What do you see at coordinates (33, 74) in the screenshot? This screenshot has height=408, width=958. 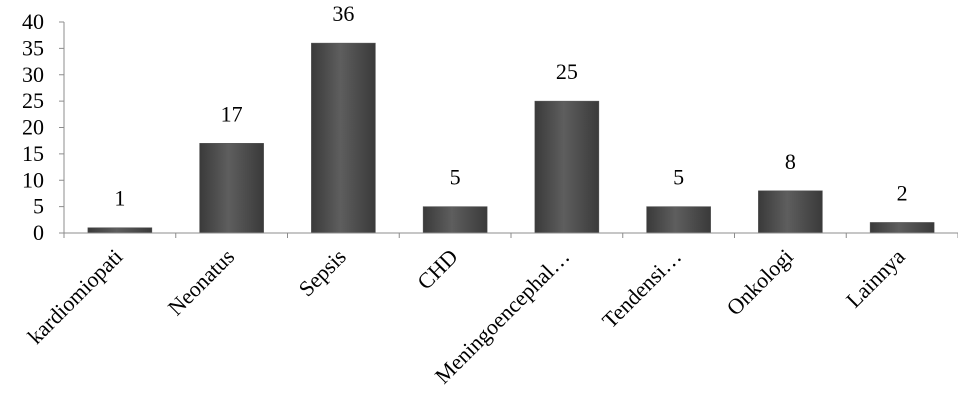 I see `y-tick-label: 30` at bounding box center [33, 74].